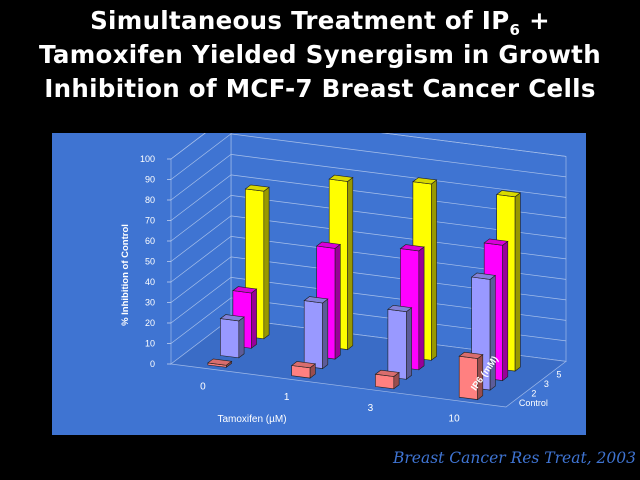 The image size is (640, 480). What do you see at coordinates (320, 22) in the screenshot?
I see `title-line-1: Simultaneous Treatment of IP6 +` at bounding box center [320, 22].